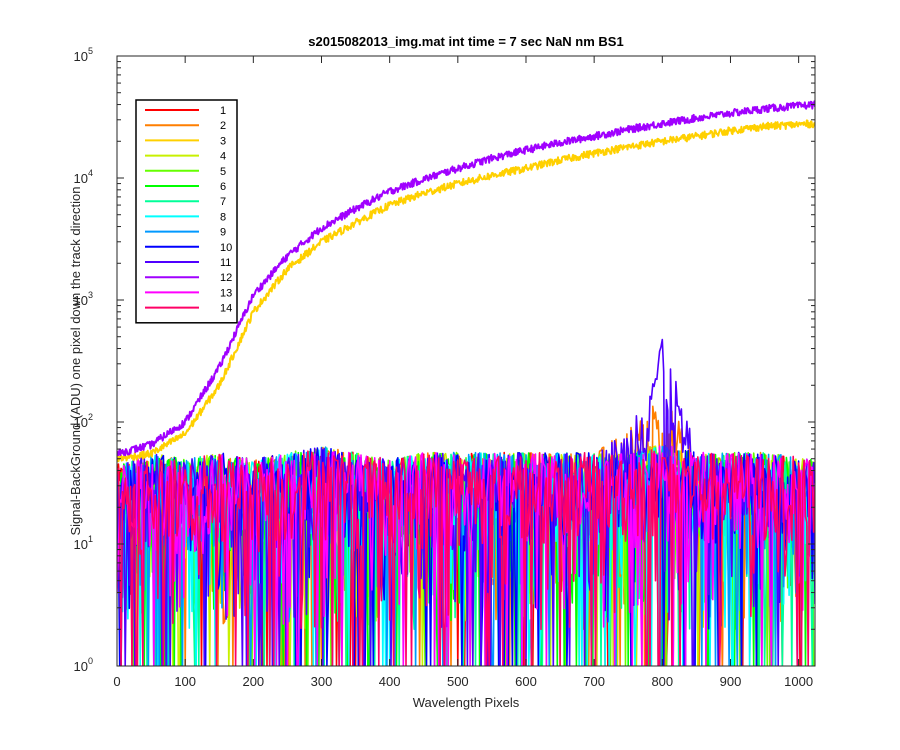 Image resolution: width=900 pixels, height=750 pixels. Describe the element at coordinates (116, 681) in the screenshot. I see `x-tick-label: 0` at that location.